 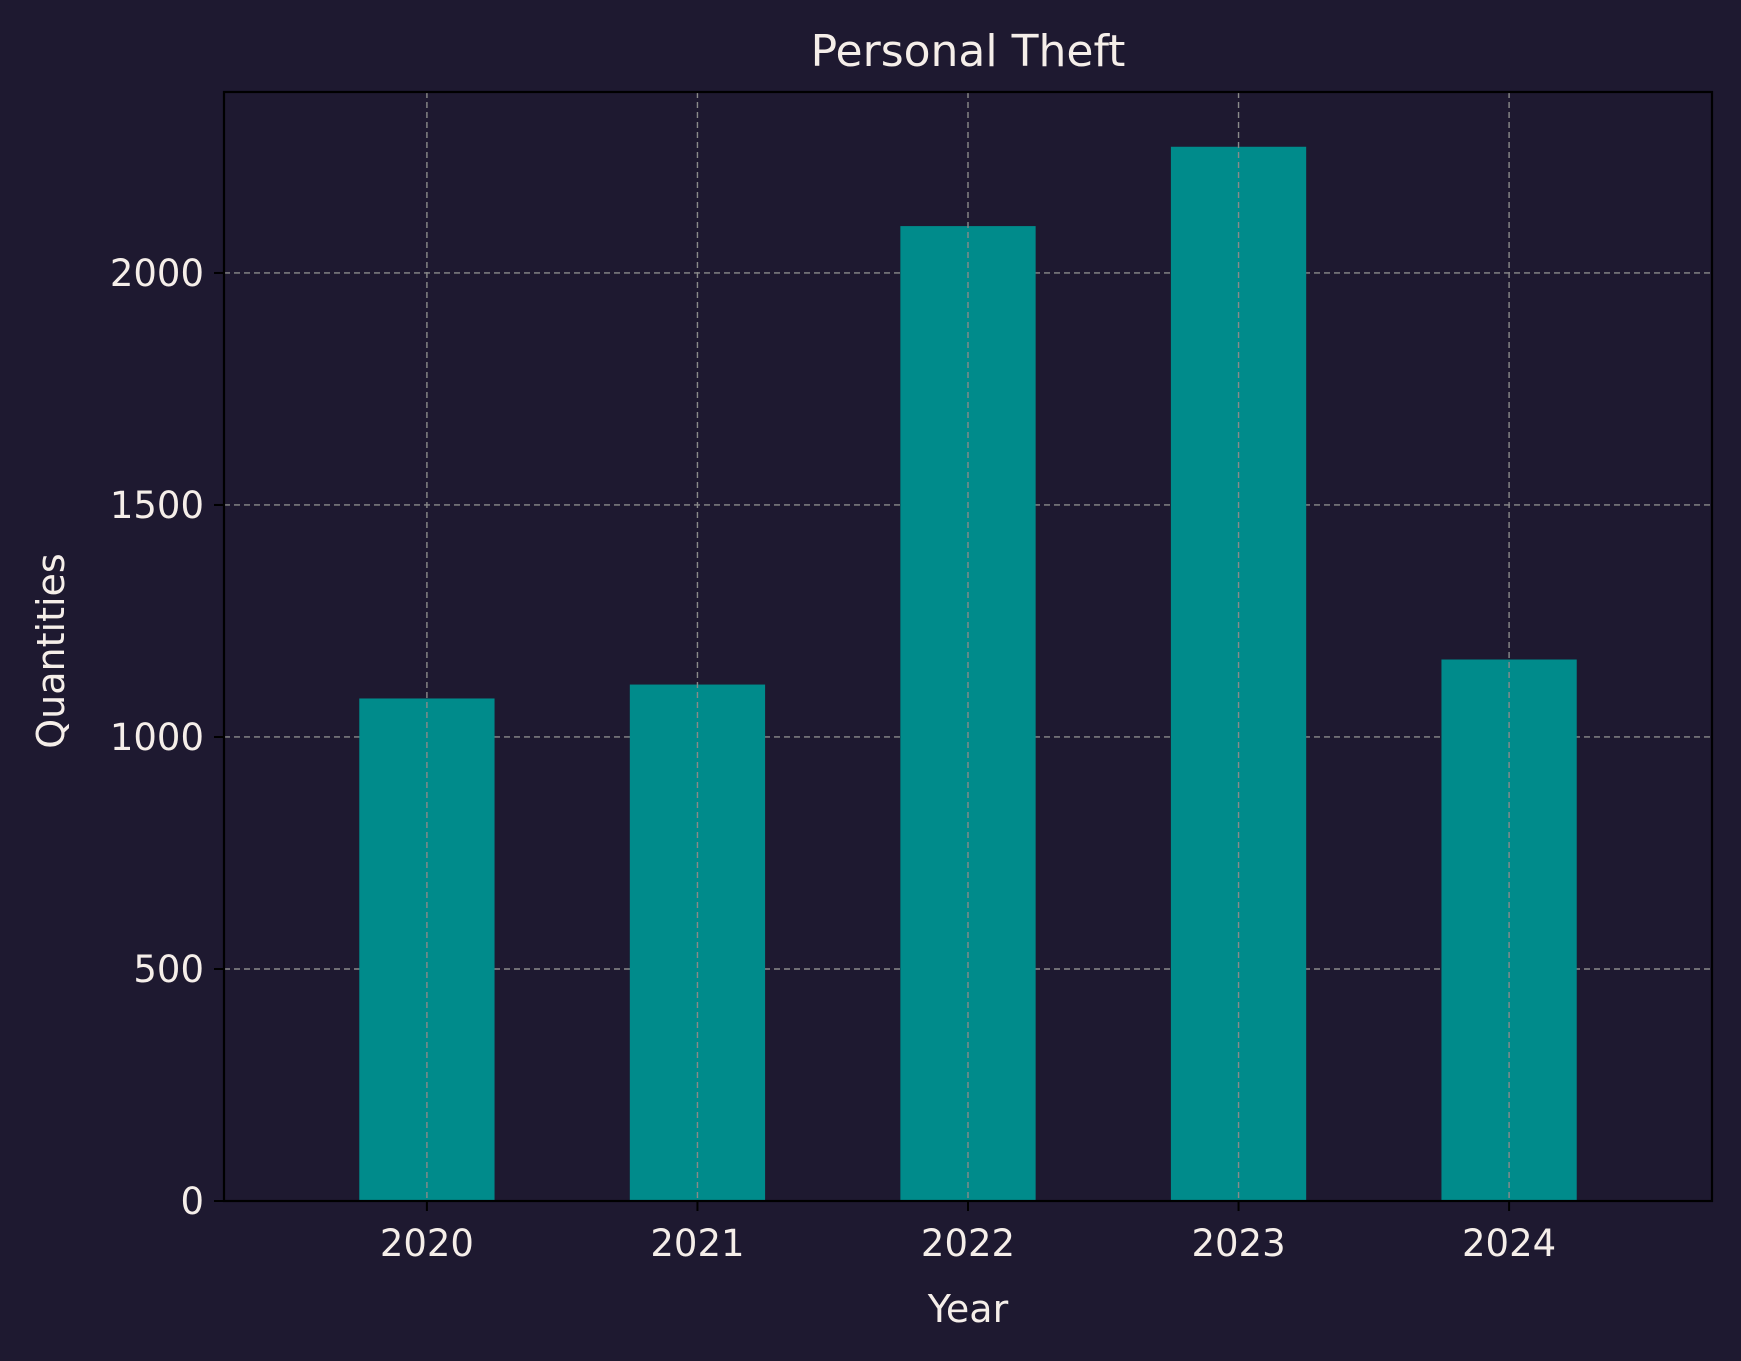 I want to click on y-axis-label: Quantities, so click(x=51, y=650).